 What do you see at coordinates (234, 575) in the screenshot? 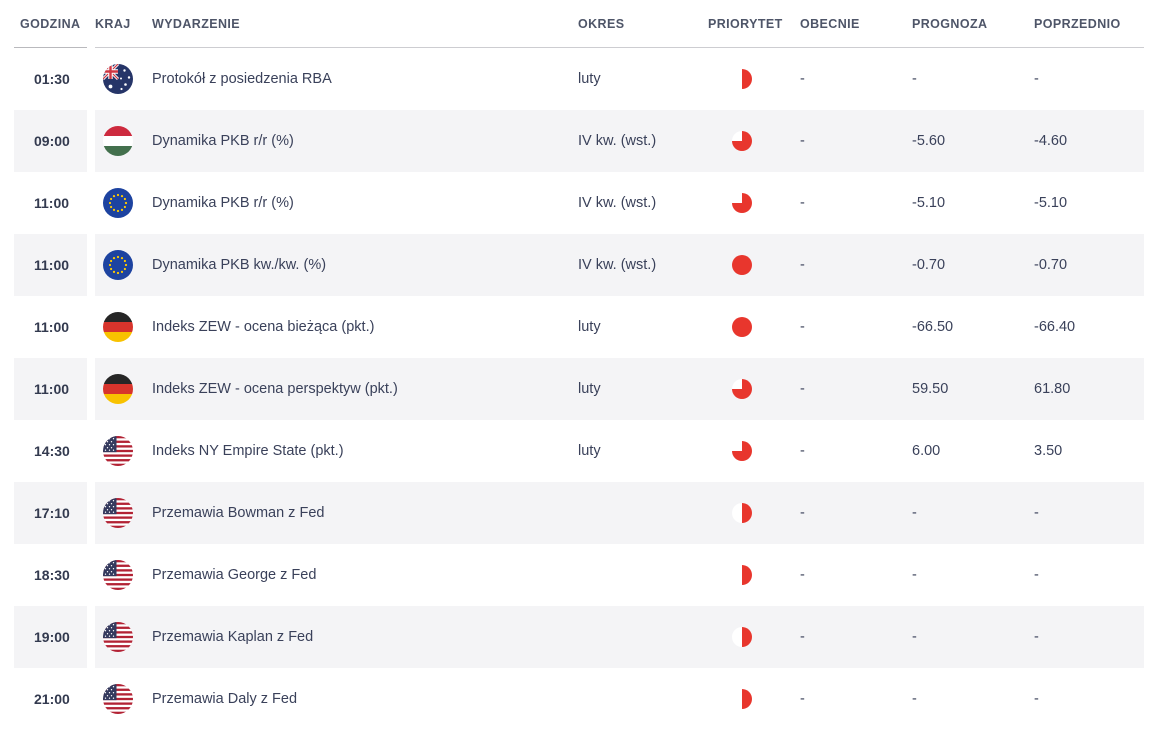
I see `event-name: Przemawia George z Fed` at bounding box center [234, 575].